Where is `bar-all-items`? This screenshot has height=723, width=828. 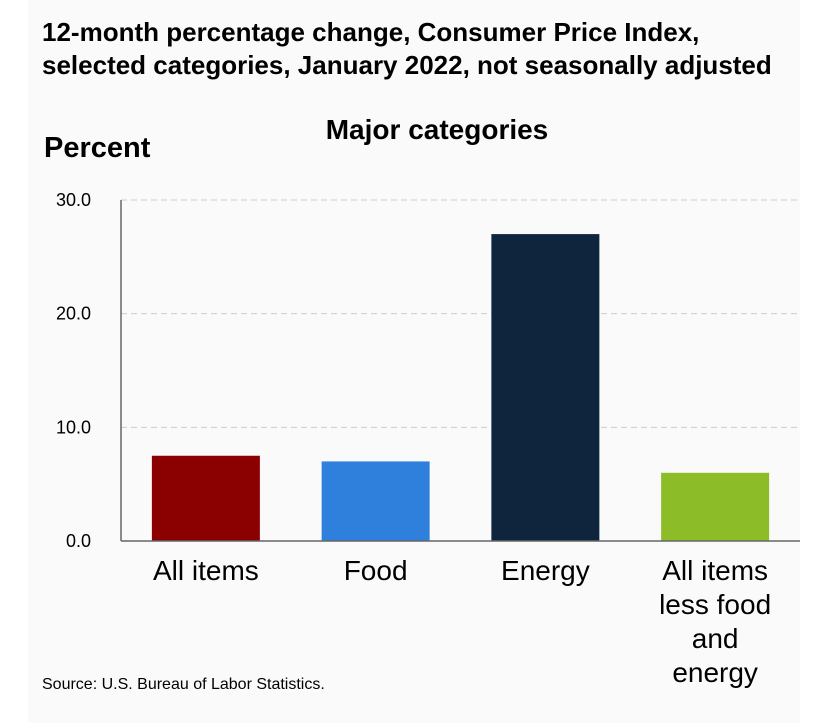 bar-all-items is located at coordinates (205, 498).